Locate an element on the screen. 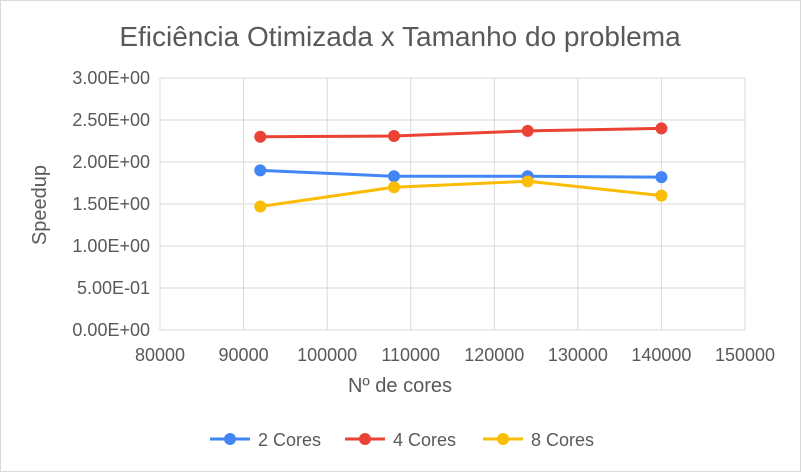 The image size is (801, 472). legend-label: 4 Cores is located at coordinates (424, 440).